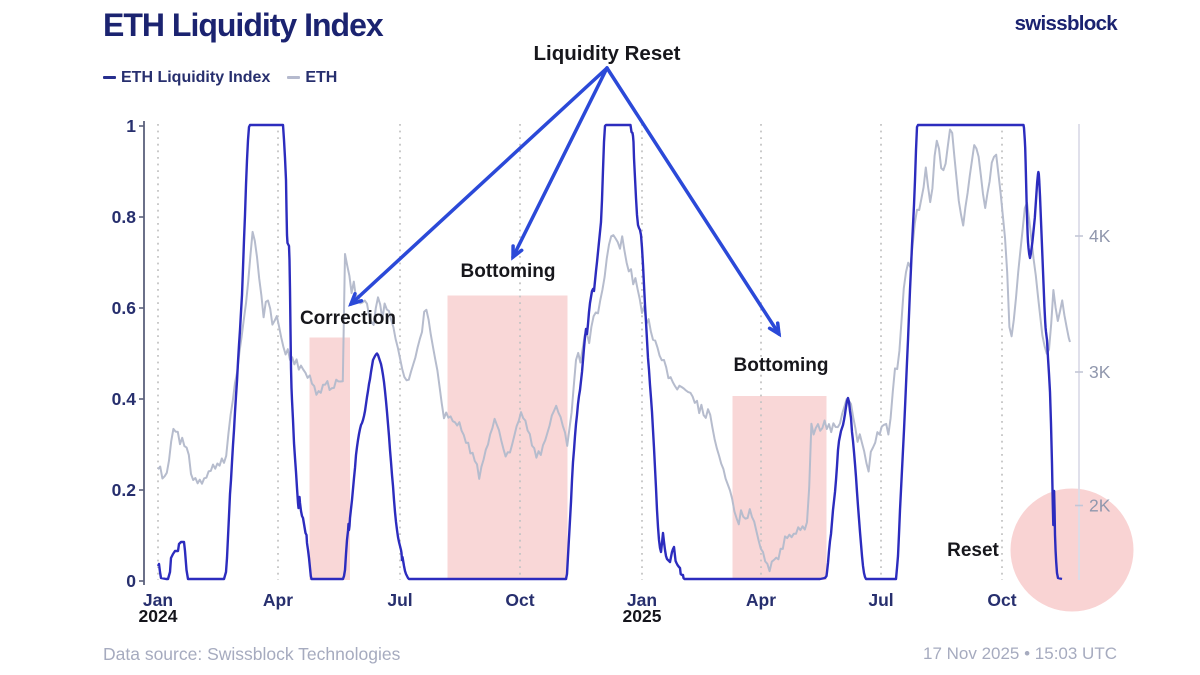 Image resolution: width=1200 pixels, height=675 pixels. What do you see at coordinates (131, 126) in the screenshot?
I see `svg-text: 1` at bounding box center [131, 126].